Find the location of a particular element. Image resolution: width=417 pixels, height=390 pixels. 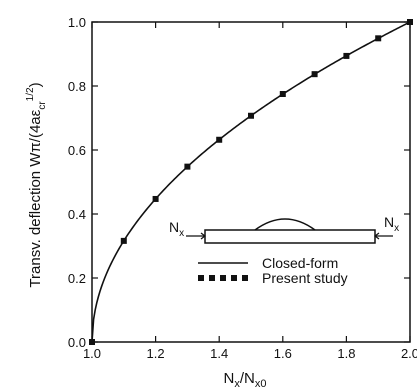

x-axis-title: Nx/Nx0 is located at coordinates (245, 380).